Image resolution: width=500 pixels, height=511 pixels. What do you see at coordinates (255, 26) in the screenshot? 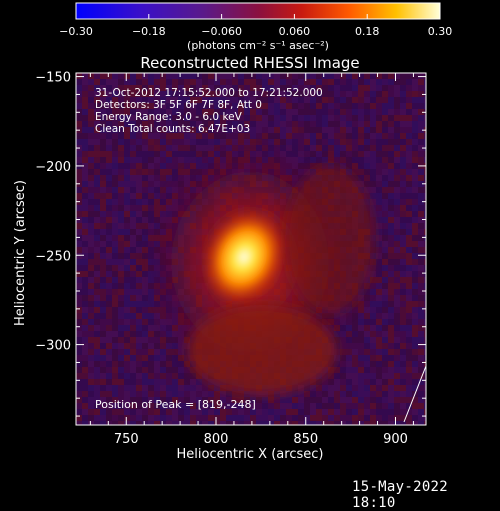
I see `colorbar-ticks: −0.30 −0.18 −0.060 0.060 0.18 0.30` at bounding box center [255, 26].